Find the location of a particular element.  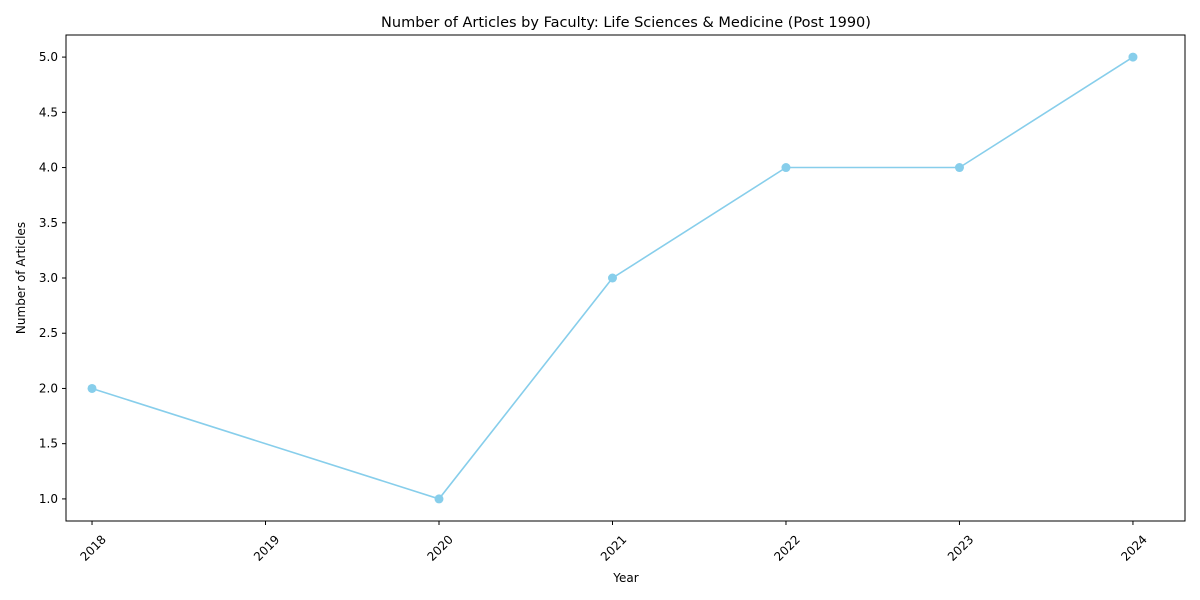

x-axis: 2018 2019 2020 2021 2022 2023 2024 is located at coordinates (613, 542).